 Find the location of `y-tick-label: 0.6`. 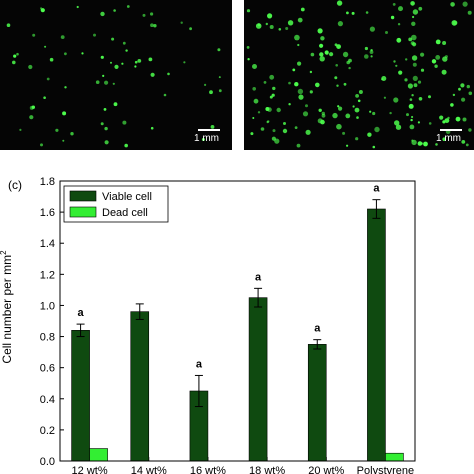

y-tick-label: 0.6 is located at coordinates (47, 369).